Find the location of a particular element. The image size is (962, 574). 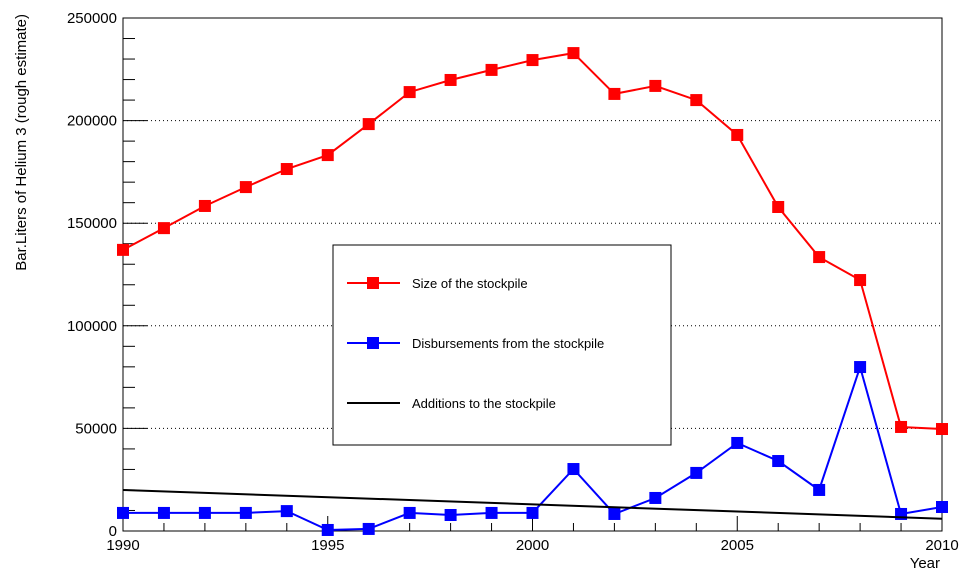

legend-label: Additions to the stockpile is located at coordinates (484, 403).